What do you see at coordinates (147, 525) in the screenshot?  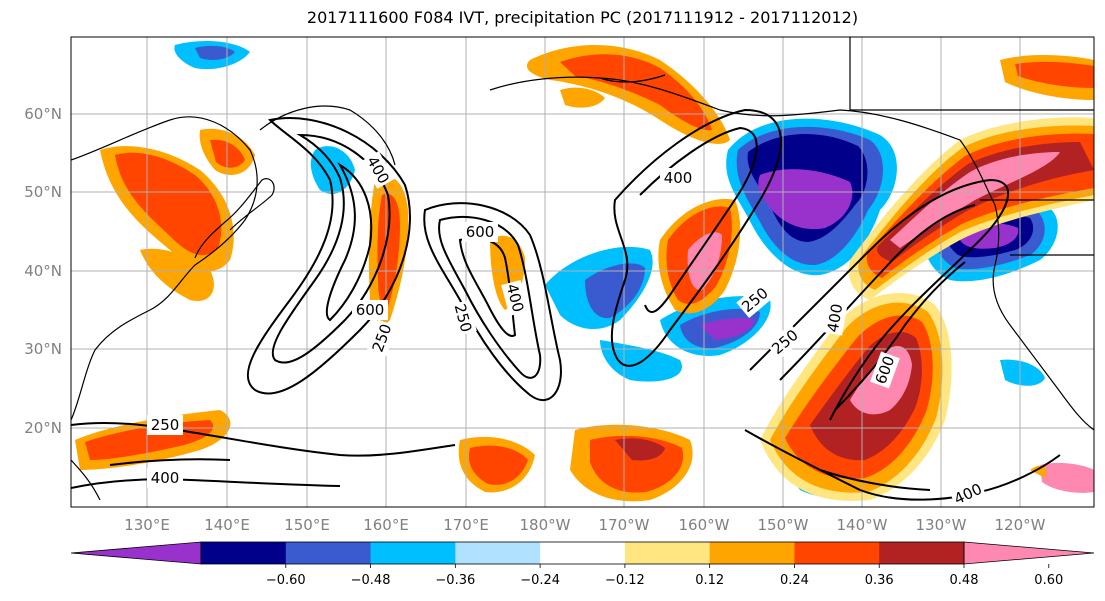 I see `lon-label: 130°E` at bounding box center [147, 525].